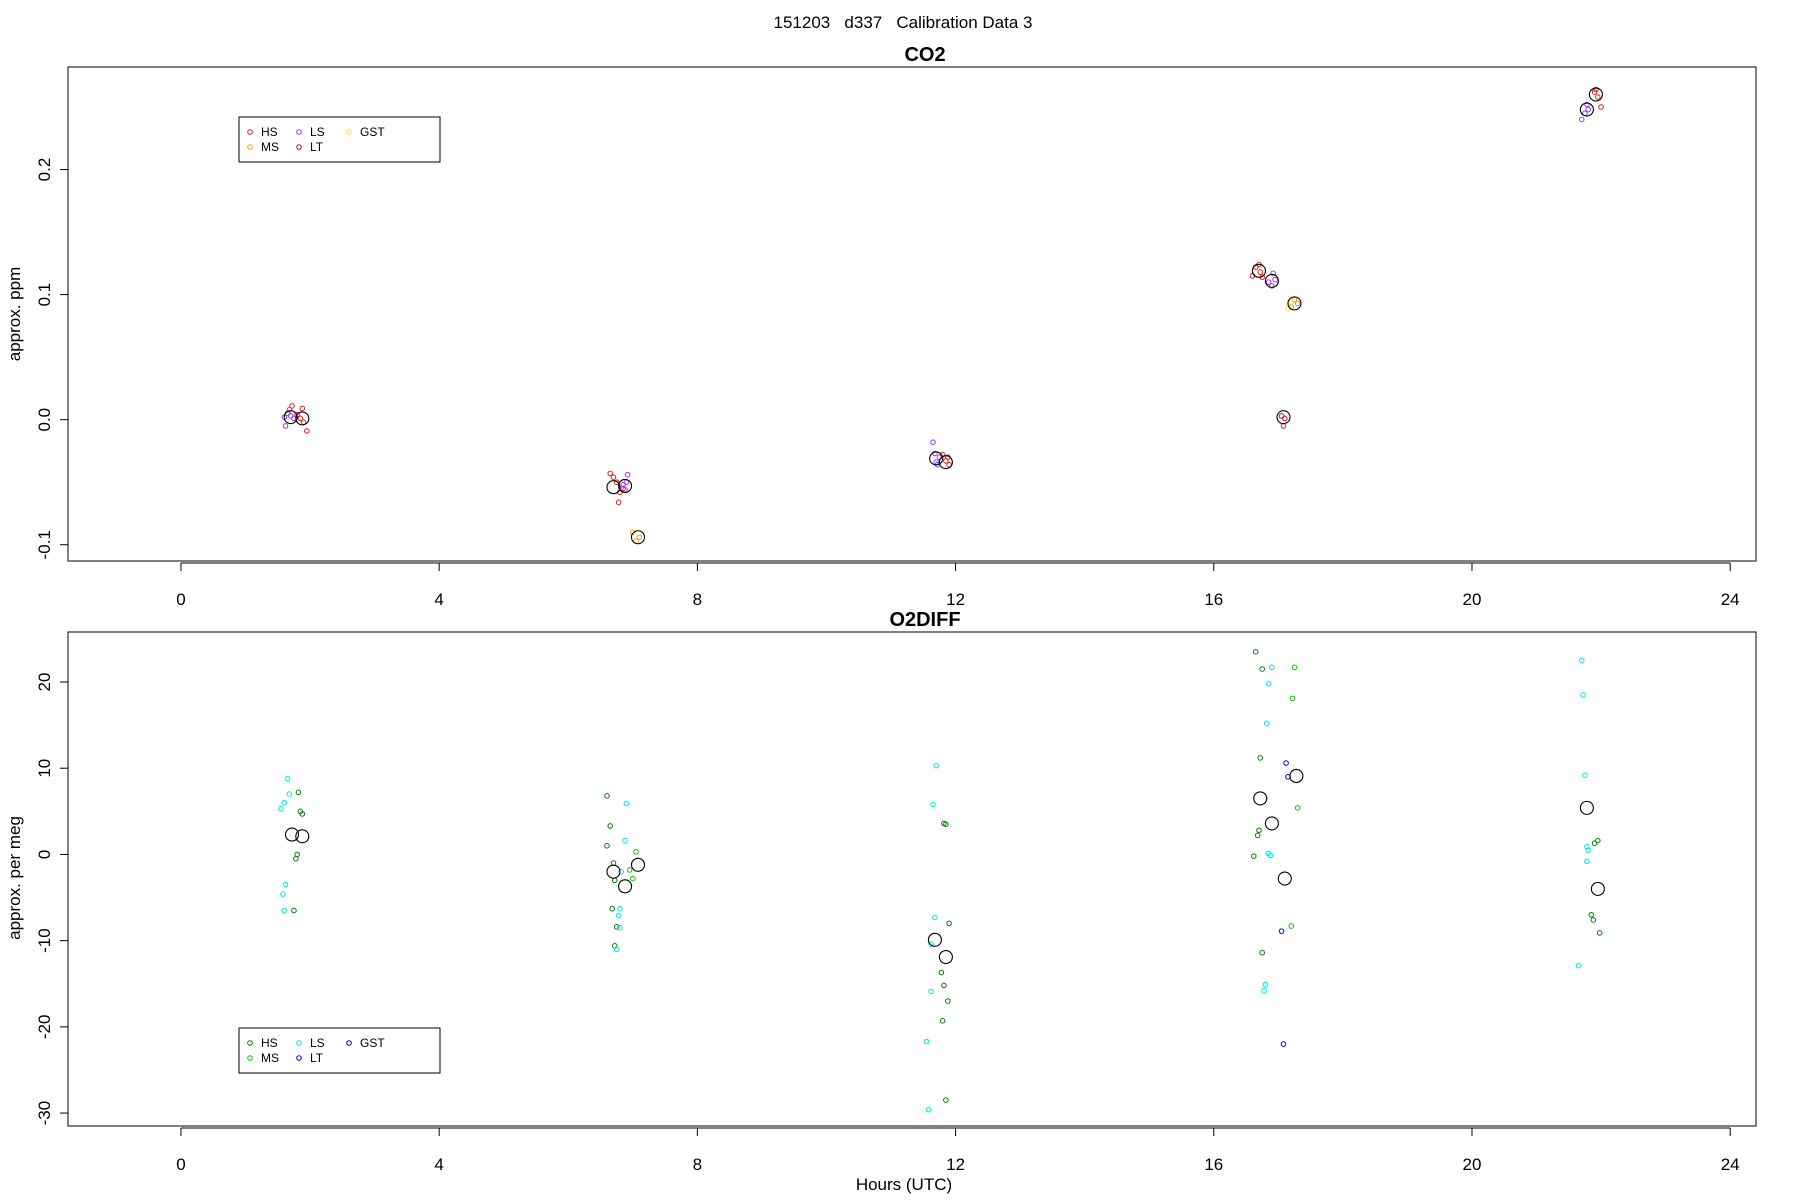 This screenshot has width=1800, height=1200. I want to click on co2-legend-swatch-lt, so click(299, 147).